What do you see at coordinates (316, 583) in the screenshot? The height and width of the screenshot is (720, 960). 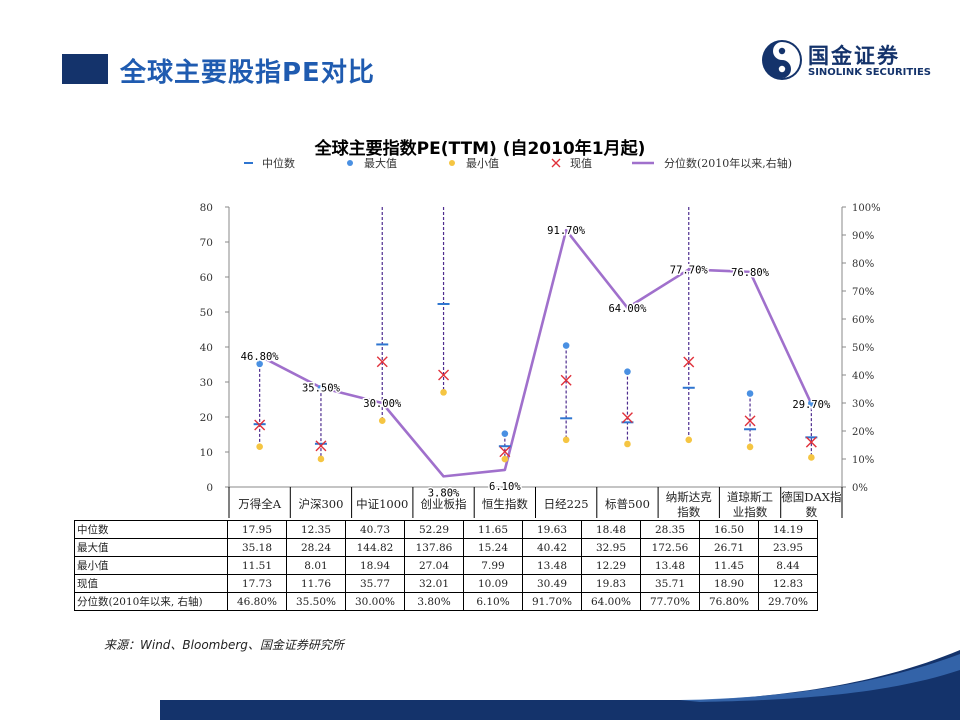 I see `table-cell: 11.76` at bounding box center [316, 583].